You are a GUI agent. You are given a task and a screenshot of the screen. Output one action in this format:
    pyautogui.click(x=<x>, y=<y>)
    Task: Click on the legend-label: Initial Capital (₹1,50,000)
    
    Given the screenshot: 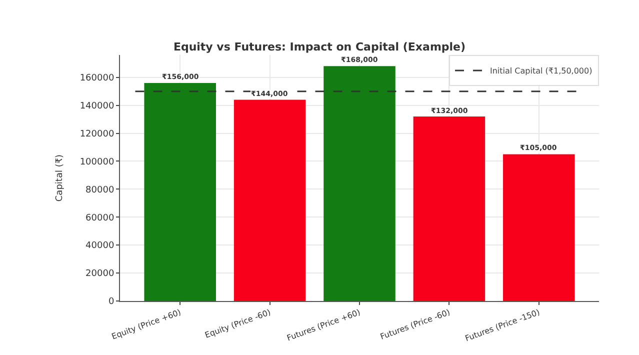 What is the action you would take?
    pyautogui.click(x=541, y=71)
    